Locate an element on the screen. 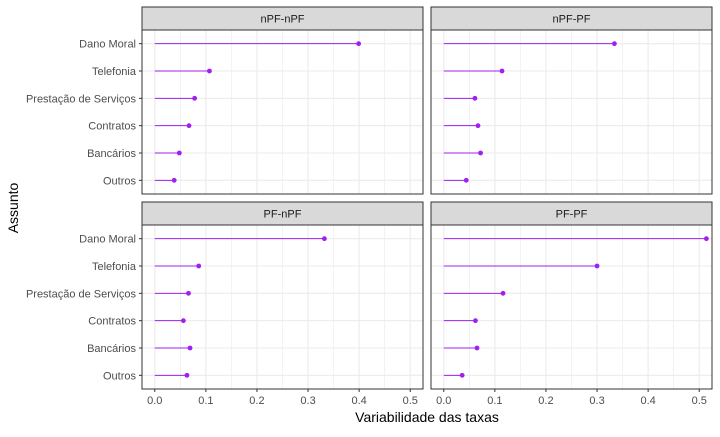 The image size is (720, 437). facet-strip-label: nPF-nPF is located at coordinates (282, 20).